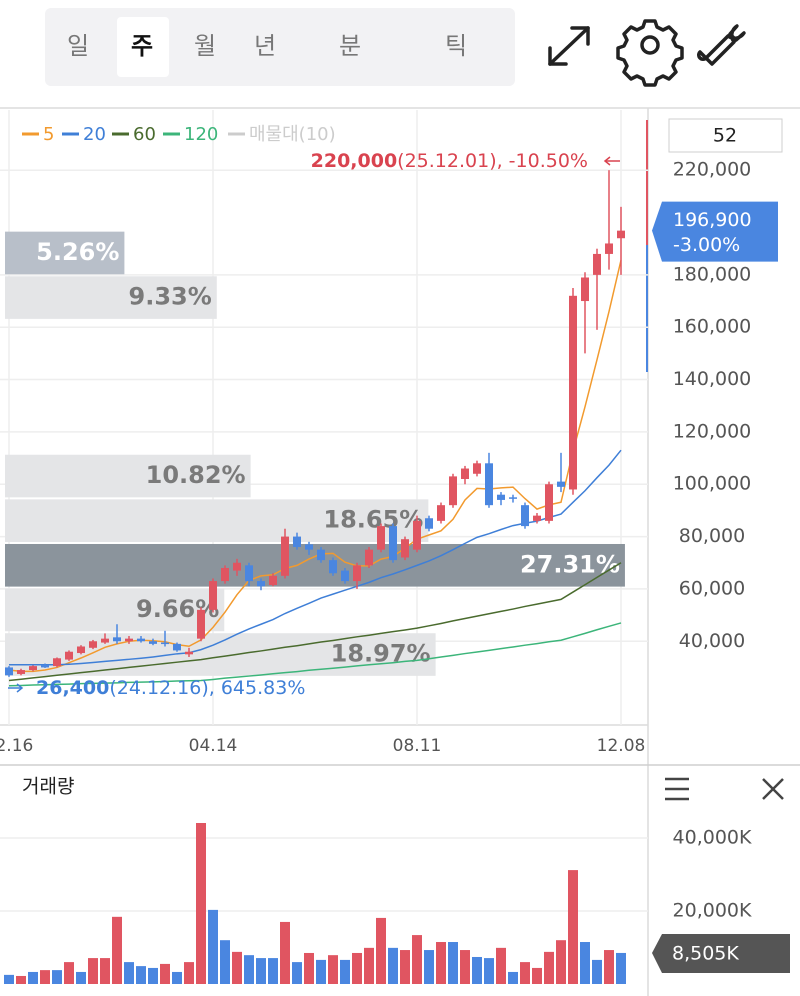 This screenshot has width=800, height=996. What do you see at coordinates (205, 46) in the screenshot?
I see `tab: 월` at bounding box center [205, 46].